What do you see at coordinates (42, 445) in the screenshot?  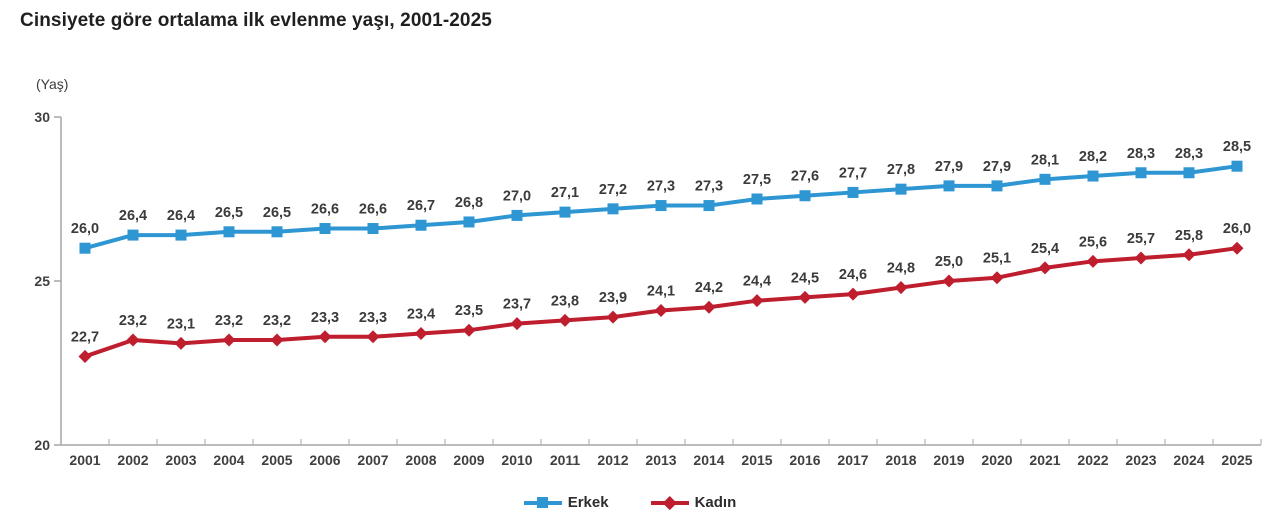 I see `y-tick-label: 20` at bounding box center [42, 445].